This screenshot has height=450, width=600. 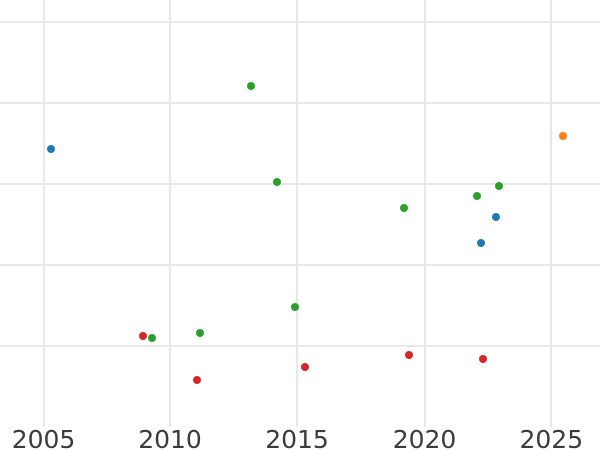 I want to click on x-tick-label: 2020, so click(x=424, y=437).